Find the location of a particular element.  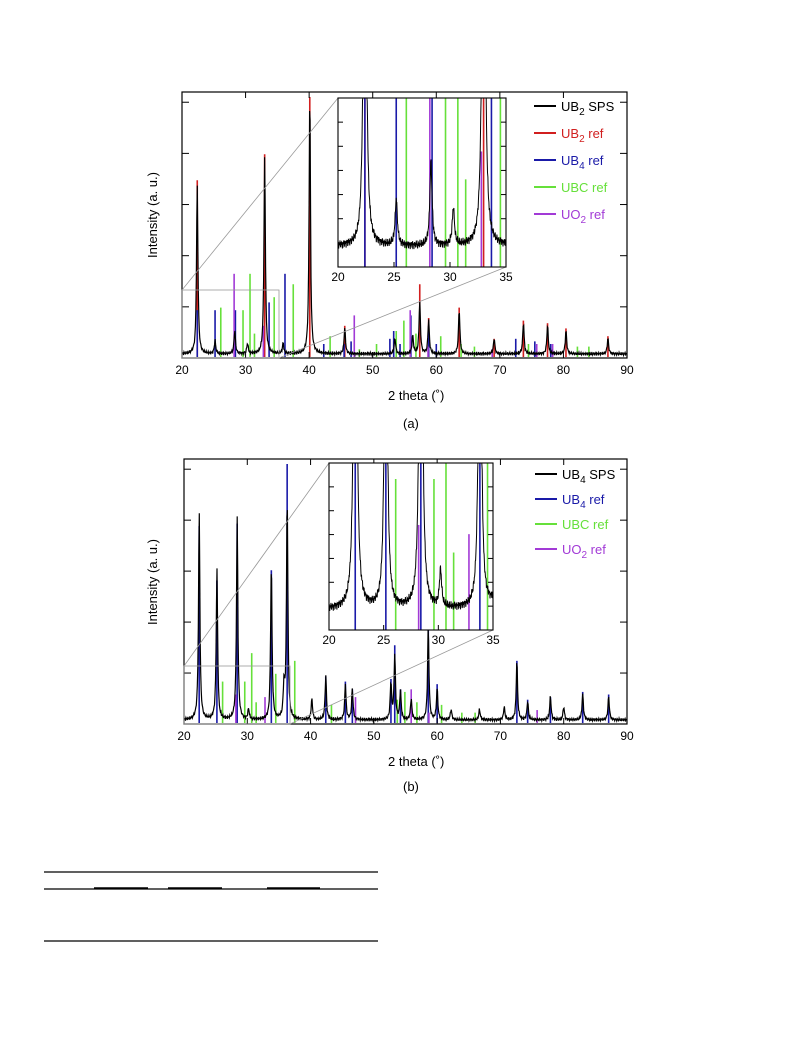

panel-a-y-axis-title: Intensity (a. u.) is located at coordinates (152, 215).